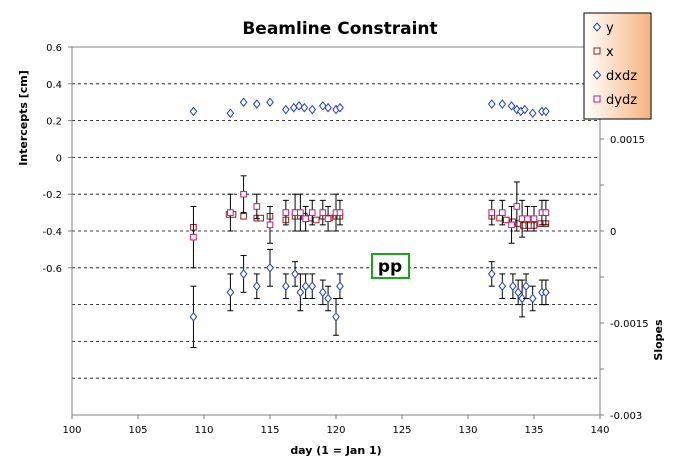 The image size is (681, 465). I want to click on y-left-tick-label: 0, so click(59, 158).